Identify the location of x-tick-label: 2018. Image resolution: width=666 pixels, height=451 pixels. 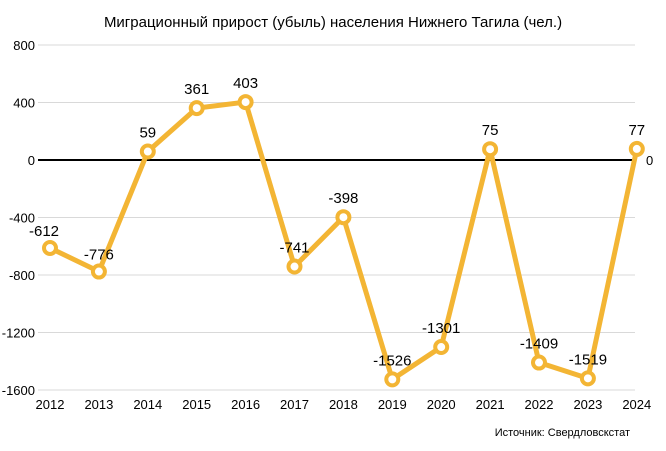
(343, 404).